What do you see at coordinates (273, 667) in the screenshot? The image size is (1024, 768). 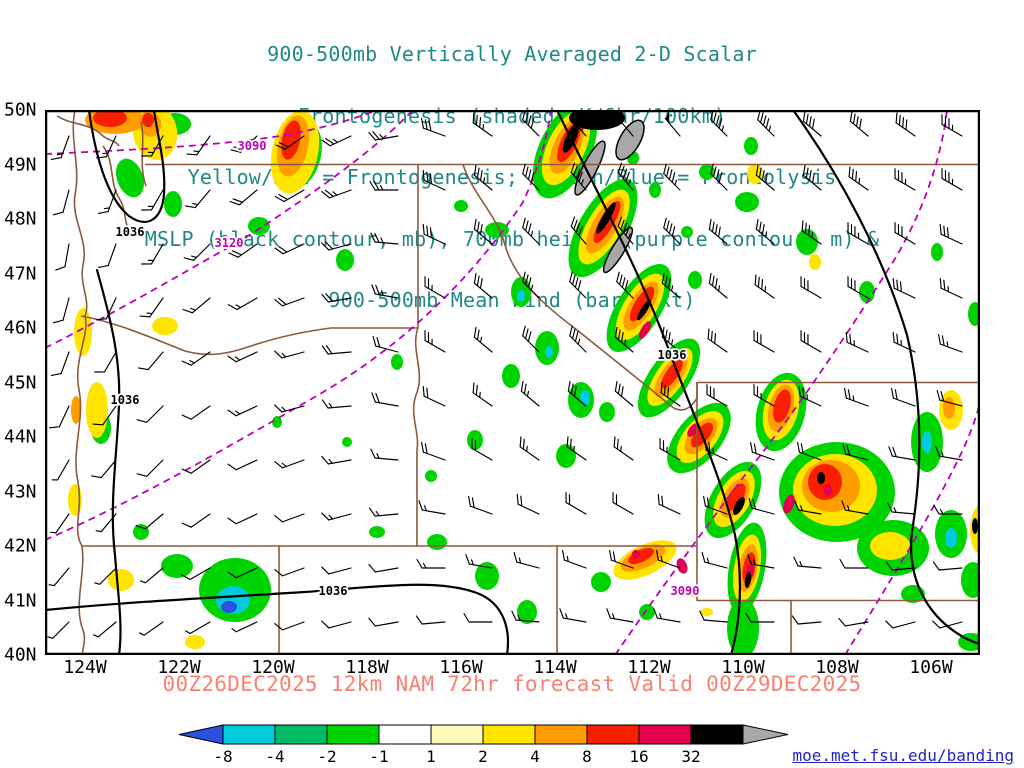 I see `lon-label: 120W` at bounding box center [273, 667].